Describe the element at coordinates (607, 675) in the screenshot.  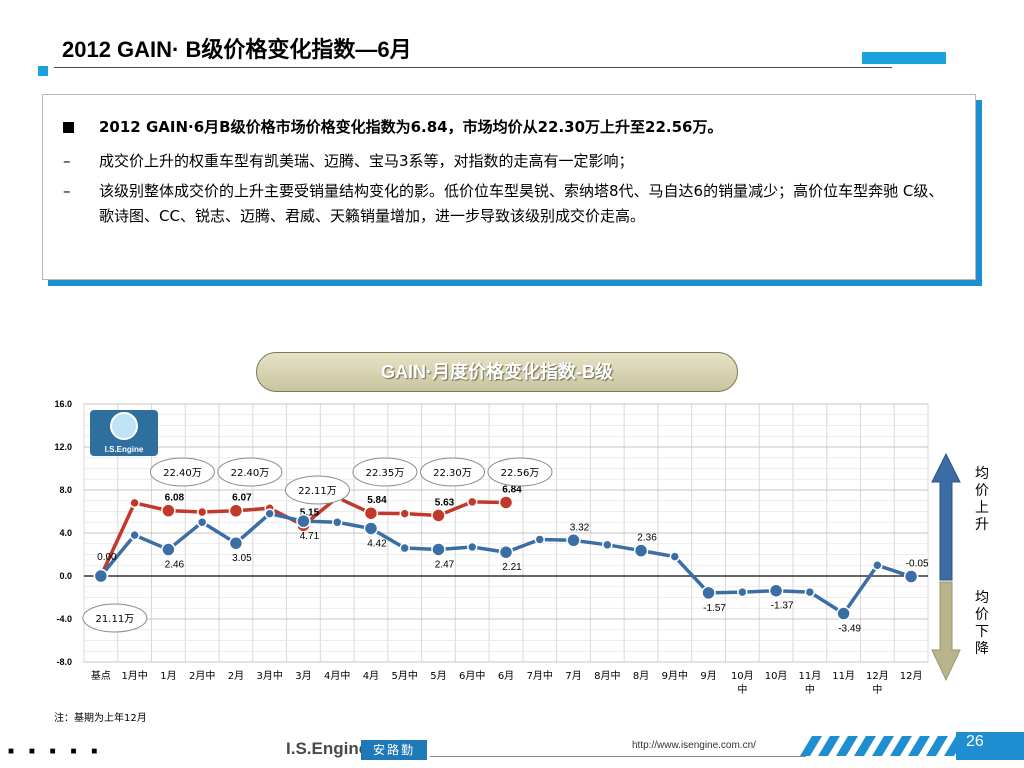
I see `x-tick-label: 8月中` at that location.